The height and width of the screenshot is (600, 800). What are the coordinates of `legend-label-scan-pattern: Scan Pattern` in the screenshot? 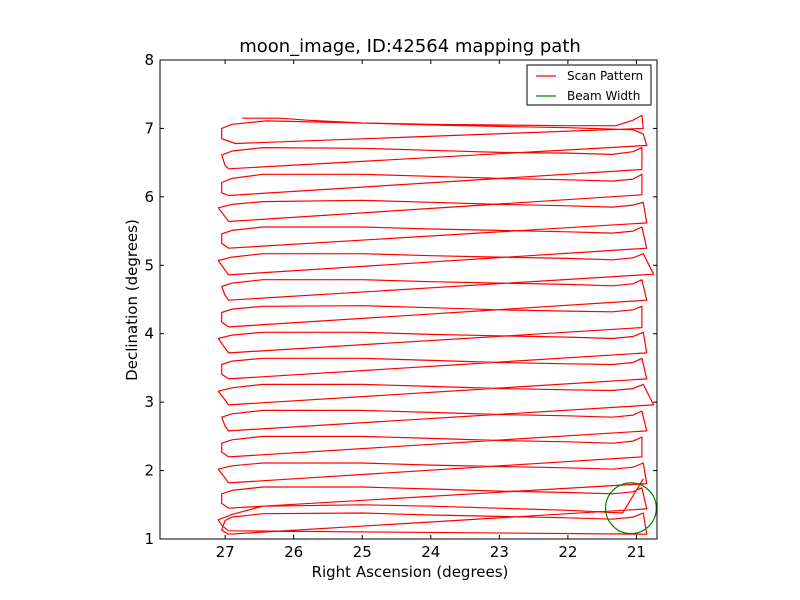 It's located at (605, 76).